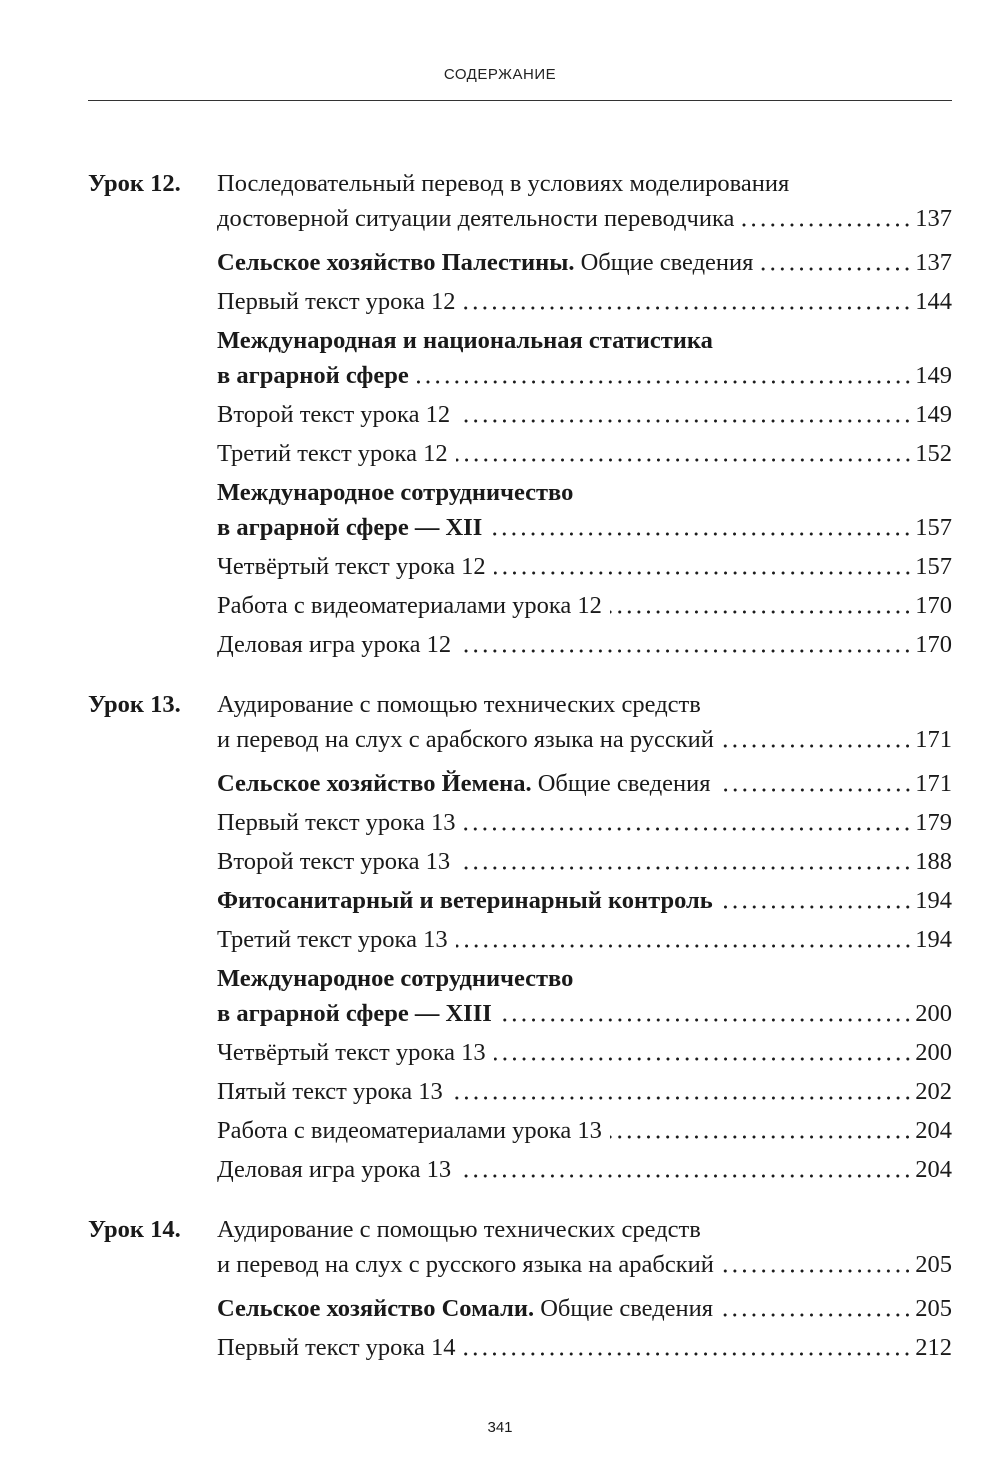 Image resolution: width=1000 pixels, height=1481 pixels. I want to click on entry-line: Международная и национальная статистика, so click(584, 340).